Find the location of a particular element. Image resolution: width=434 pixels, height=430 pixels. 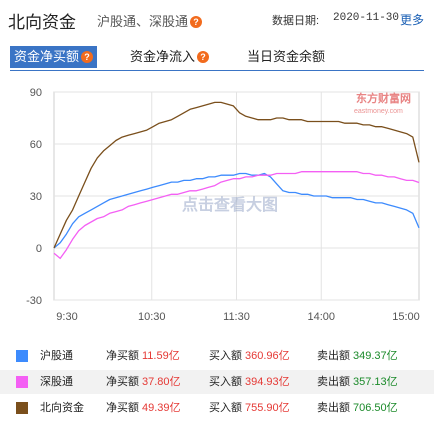

net-buy-value: 49.39亿 is located at coordinates (161, 408).